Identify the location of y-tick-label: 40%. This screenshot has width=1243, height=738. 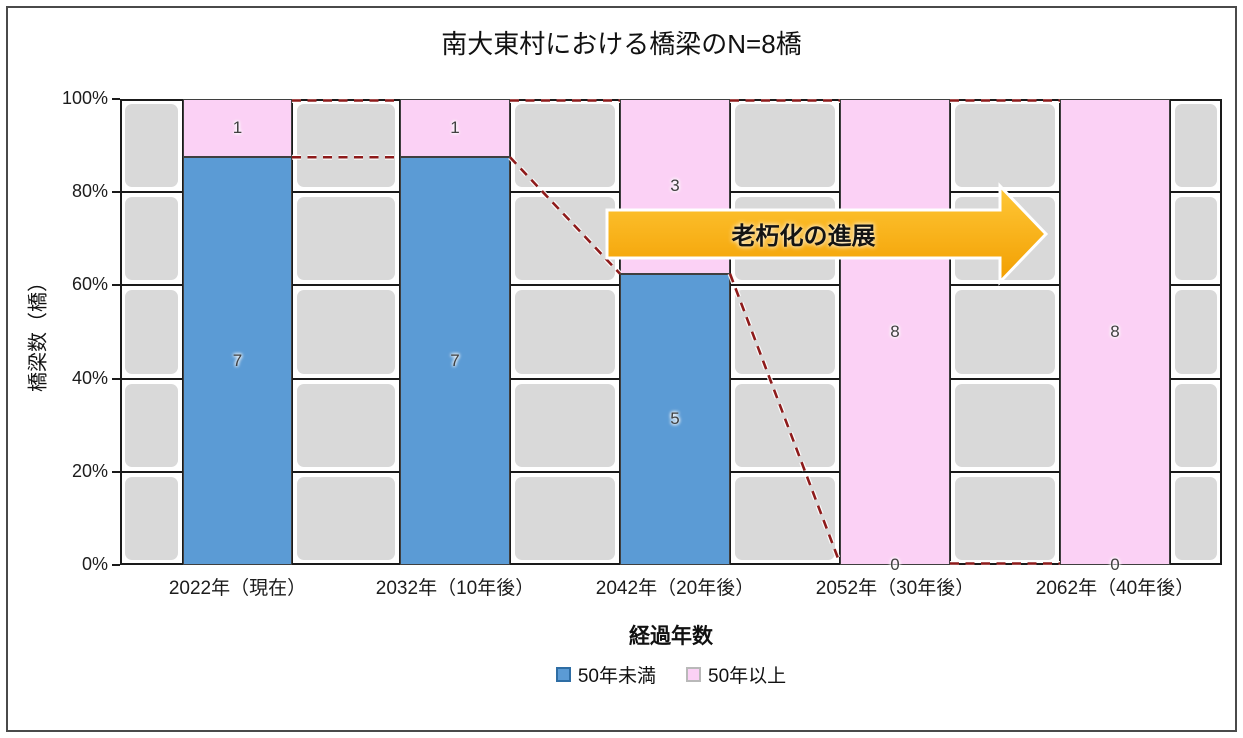
(89, 377).